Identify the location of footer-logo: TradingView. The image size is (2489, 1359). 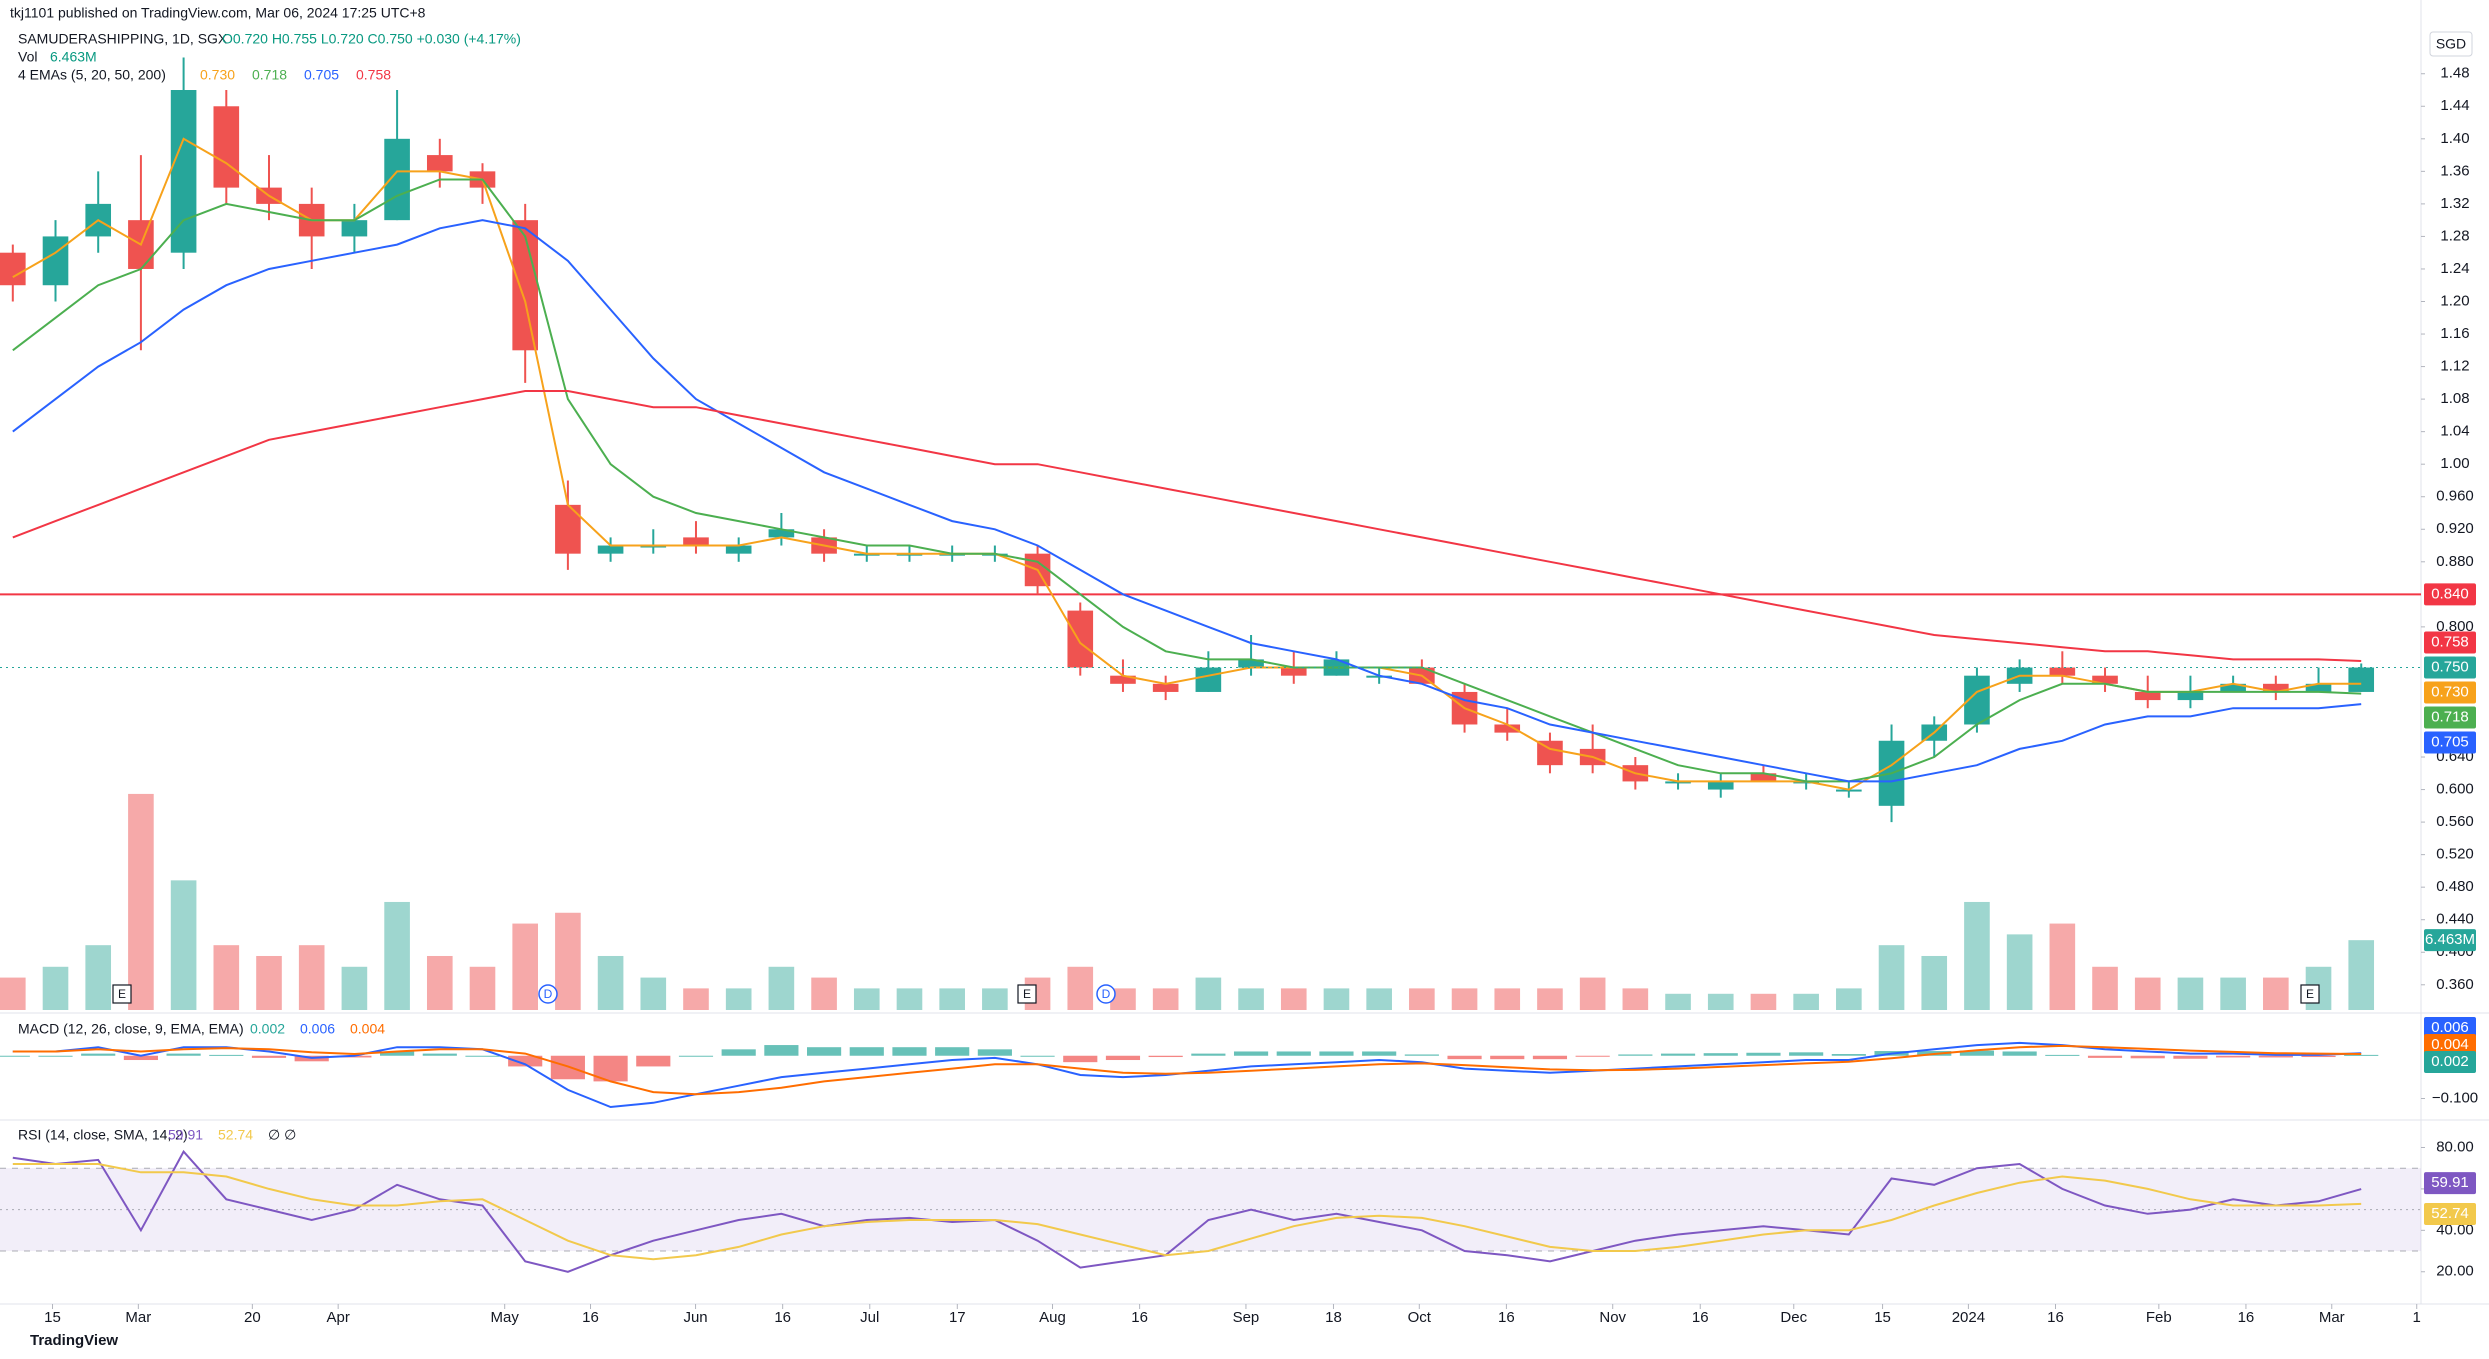
(74, 1340).